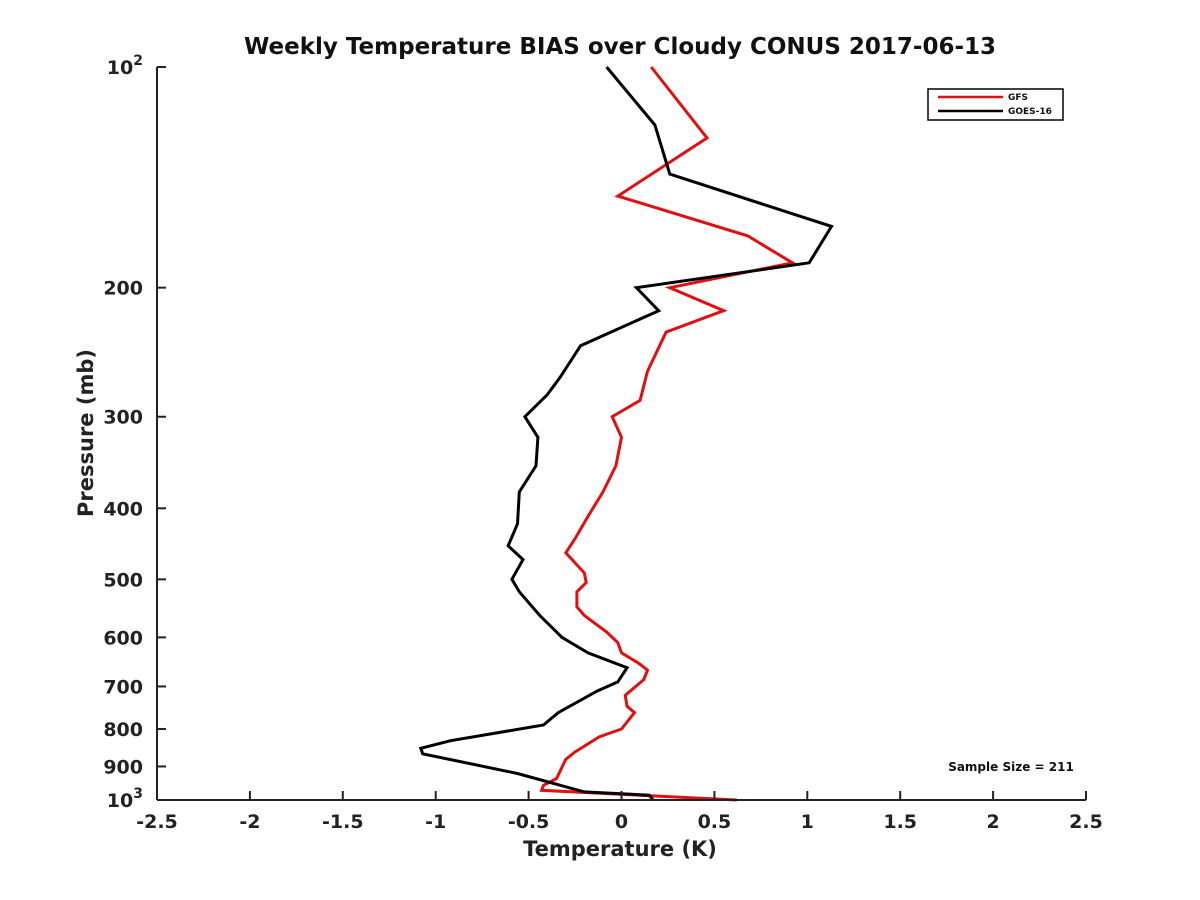  What do you see at coordinates (1018, 98) in the screenshot?
I see `legend-label-gfs: GFS` at bounding box center [1018, 98].